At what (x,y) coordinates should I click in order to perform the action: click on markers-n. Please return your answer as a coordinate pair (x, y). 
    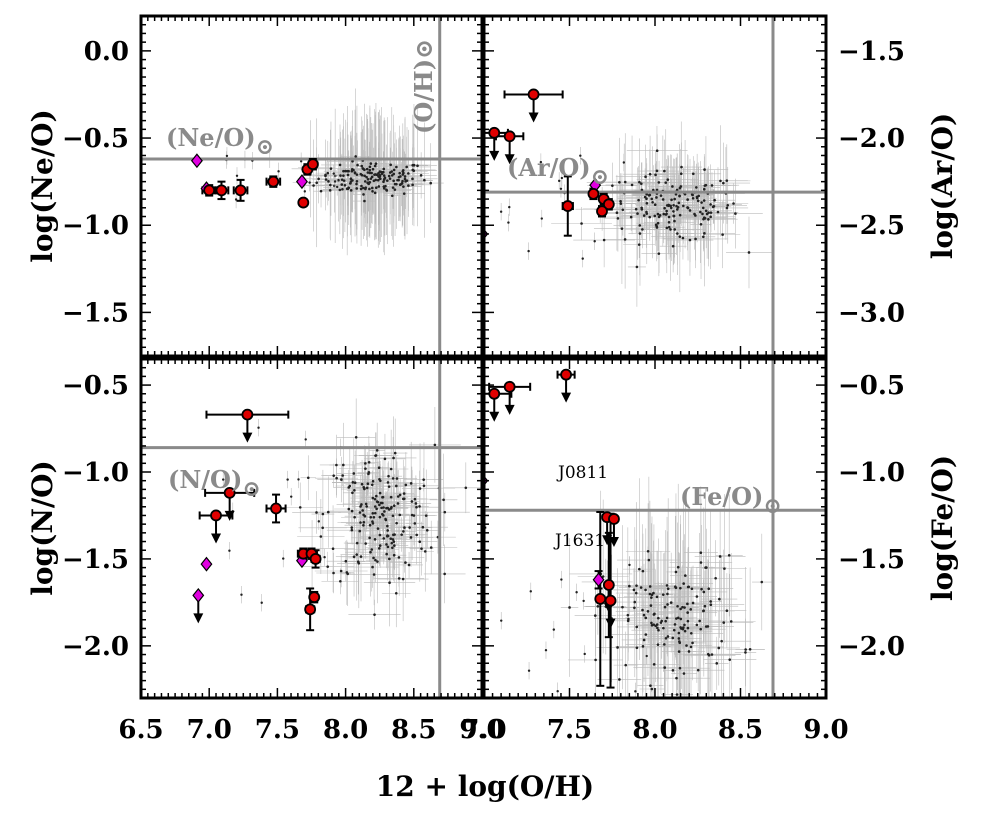
    Looking at the image, I should click on (257, 512).